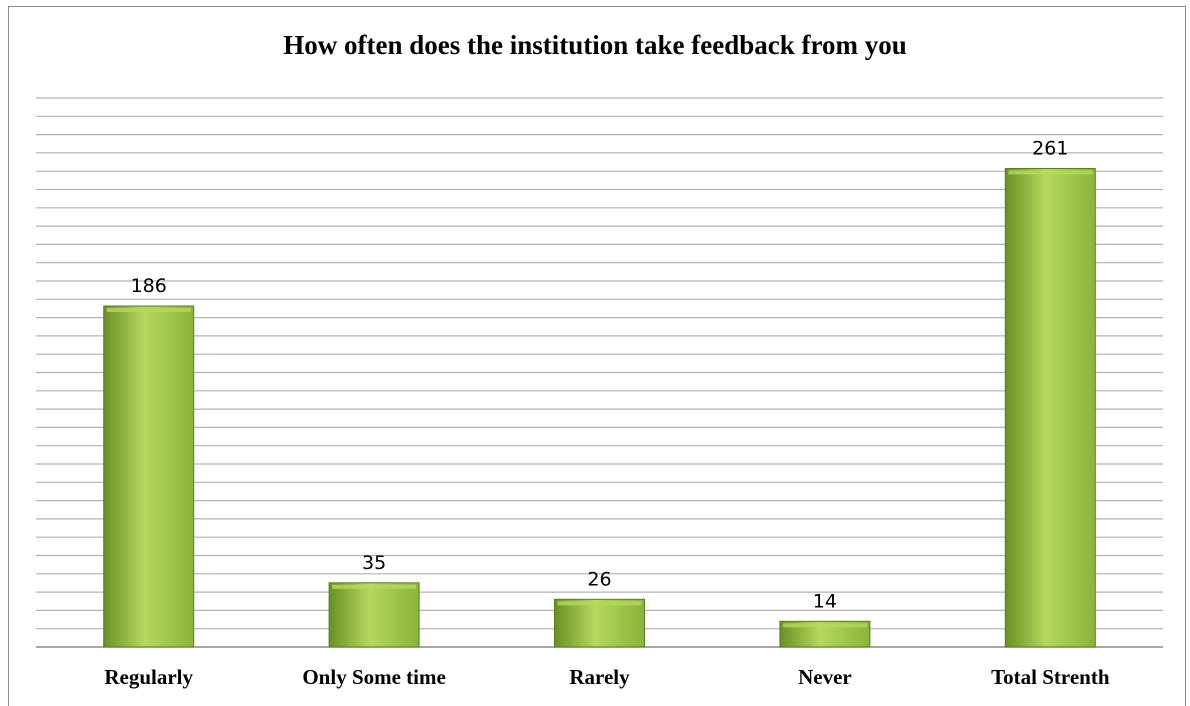 The image size is (1190, 706). Describe the element at coordinates (149, 286) in the screenshot. I see `data-label-1: 186` at that location.